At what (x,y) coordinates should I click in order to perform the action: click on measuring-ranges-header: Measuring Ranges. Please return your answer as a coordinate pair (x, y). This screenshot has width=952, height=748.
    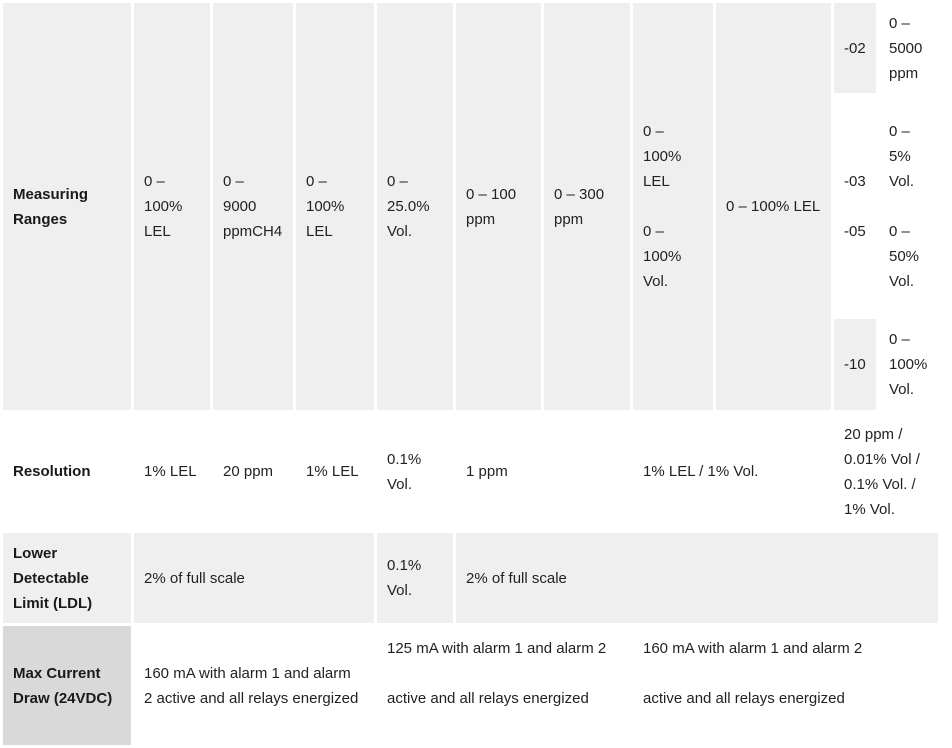
    Looking at the image, I should click on (67, 206).